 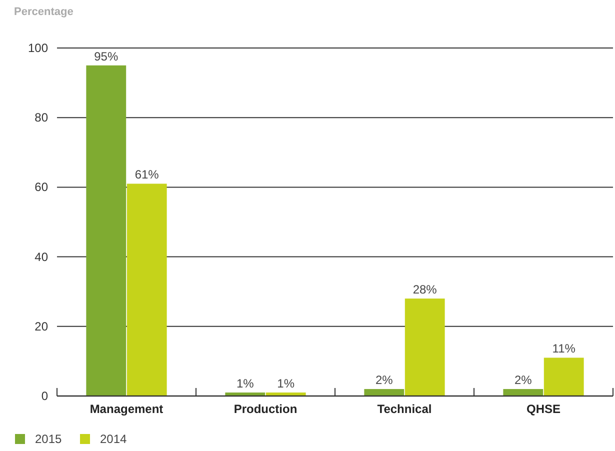 What do you see at coordinates (41, 117) in the screenshot?
I see `y-tick-label: 80` at bounding box center [41, 117].